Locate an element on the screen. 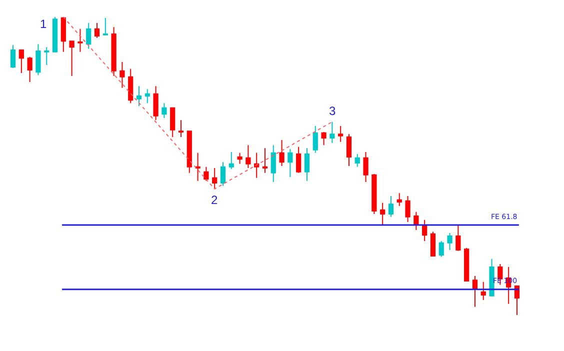 This screenshot has height=351, width=564. annotation: 2 is located at coordinates (214, 200).